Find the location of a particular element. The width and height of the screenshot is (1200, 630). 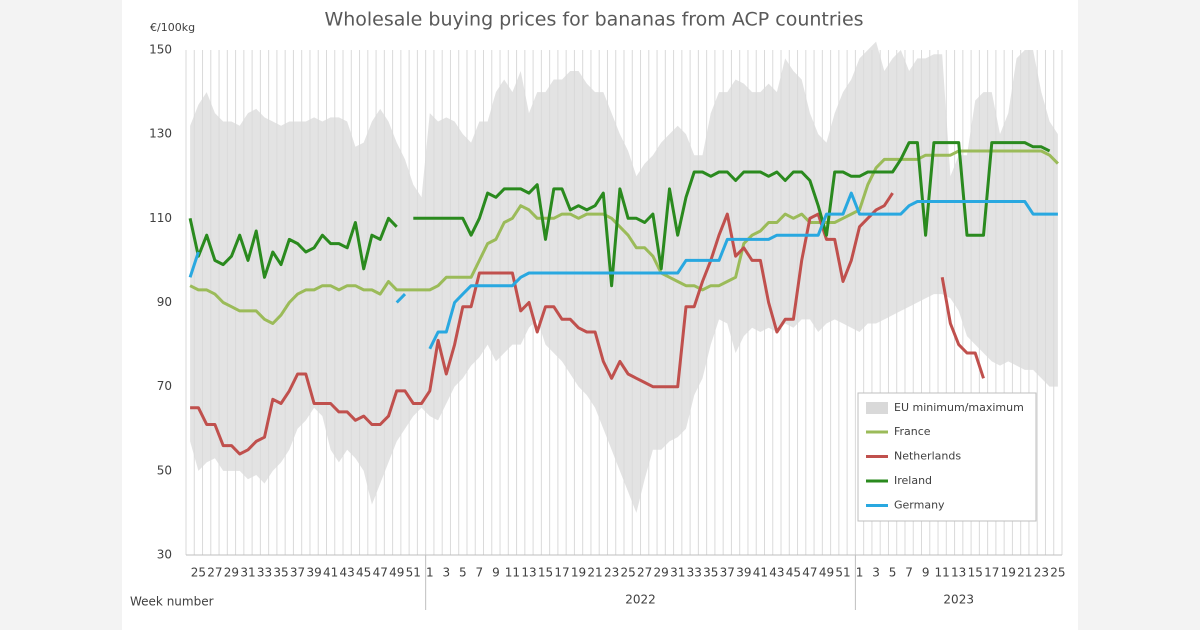

y-tick-label: 30 is located at coordinates (164, 555).